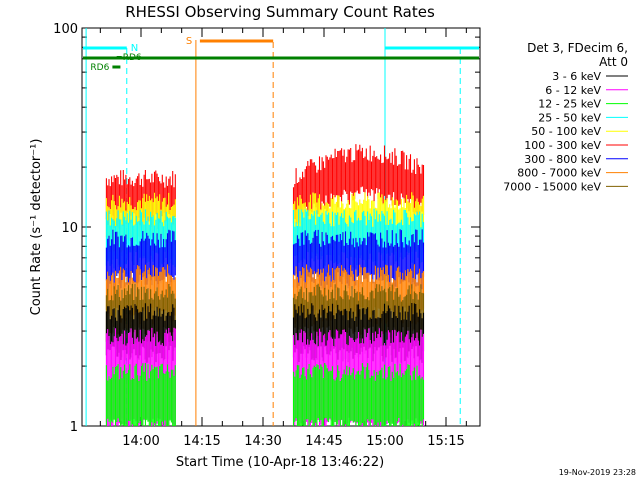  I want to click on legend-entry-label: 6 - 12 keV, so click(573, 90).